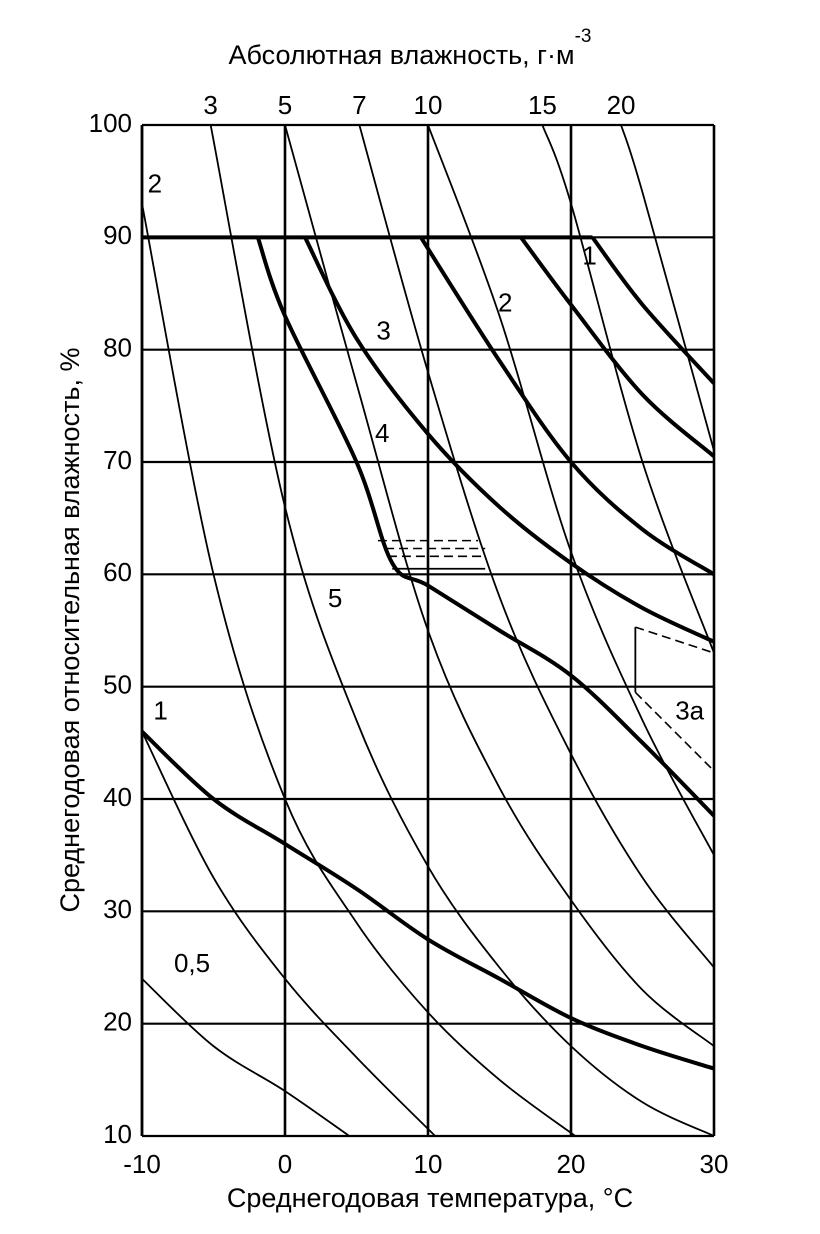 The width and height of the screenshot is (820, 1234). What do you see at coordinates (335, 598) in the screenshot?
I see `annotation: 5` at bounding box center [335, 598].